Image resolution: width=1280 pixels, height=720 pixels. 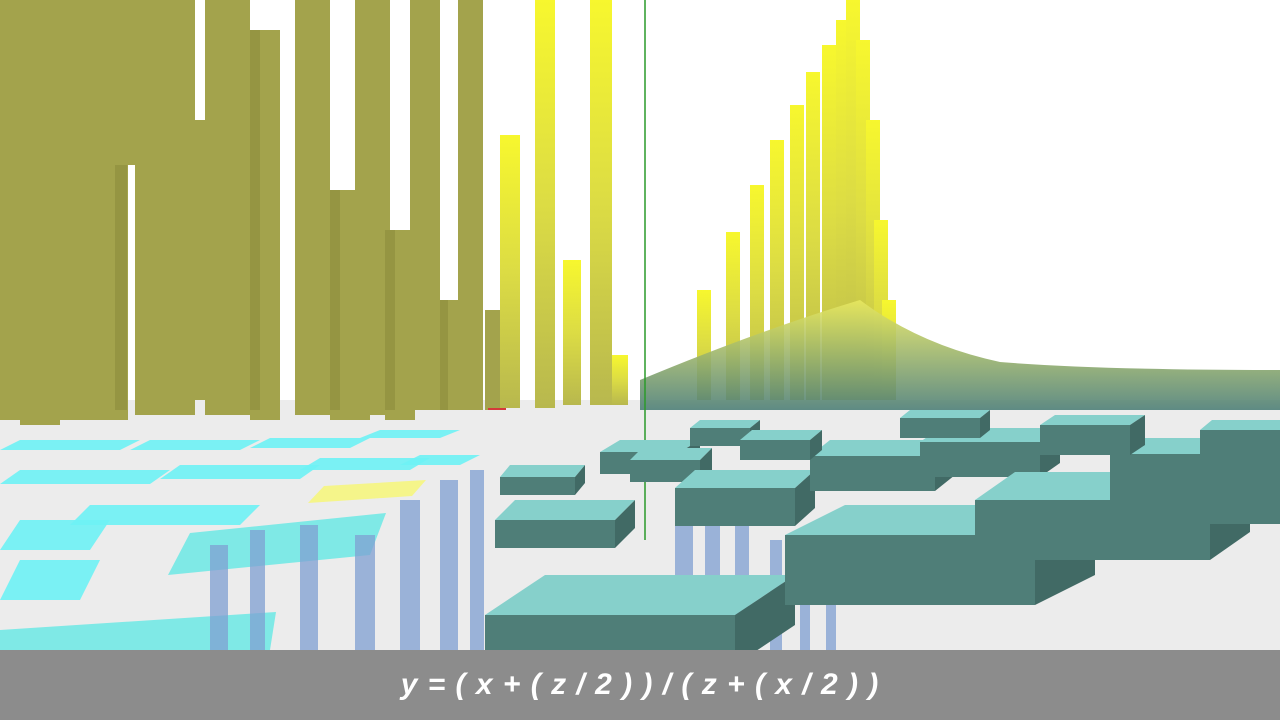 I want to click on right-haze-surface, so click(x=960, y=355).